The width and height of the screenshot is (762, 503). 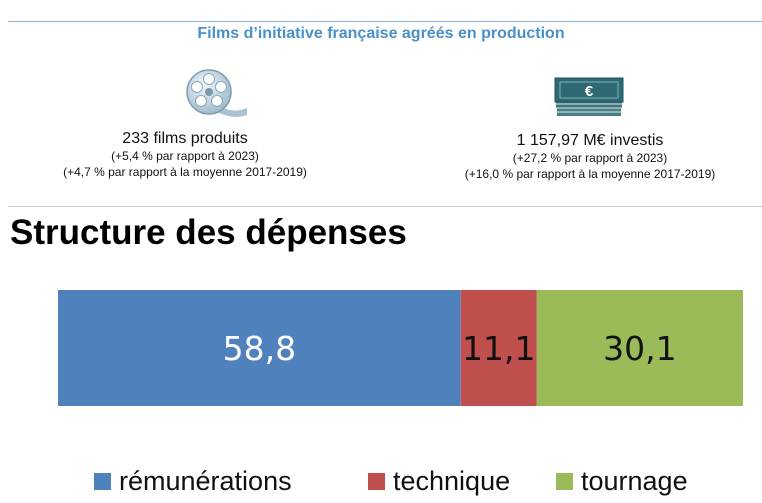 I want to click on legend-swatch-tournage, so click(x=564, y=481).